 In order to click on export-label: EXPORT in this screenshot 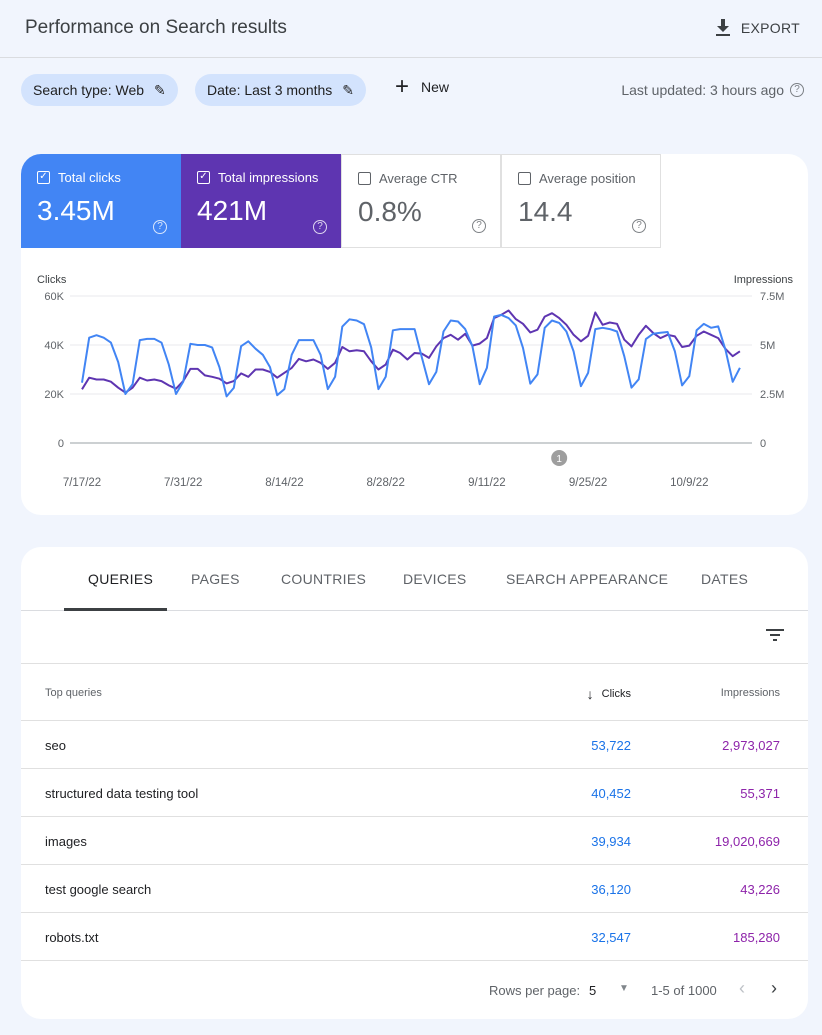, I will do `click(770, 28)`.